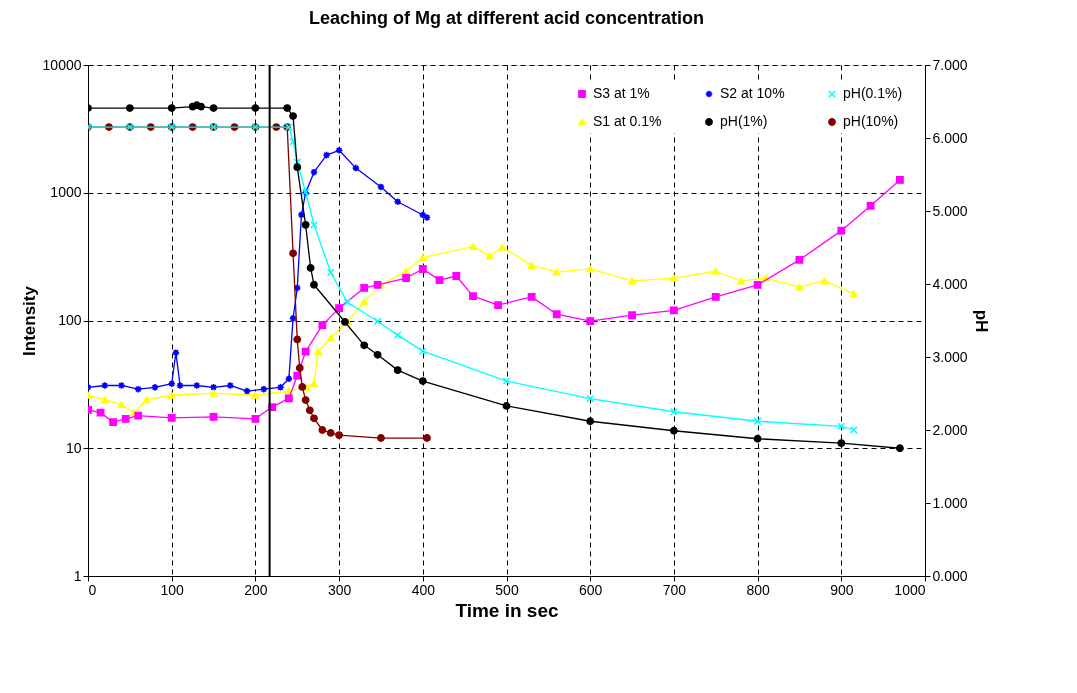 This screenshot has width=1077, height=693. Describe the element at coordinates (842, 589) in the screenshot. I see `x-tick-label: 900` at that location.